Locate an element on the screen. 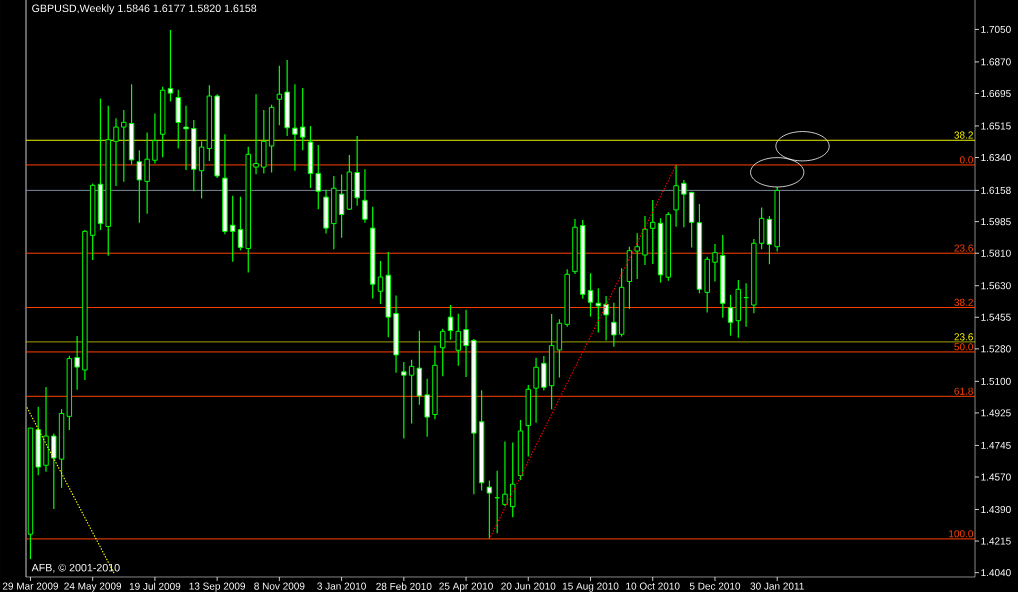 This screenshot has height=592, width=1018. x-tick-label: 19 Jul 2009 is located at coordinates (155, 586).